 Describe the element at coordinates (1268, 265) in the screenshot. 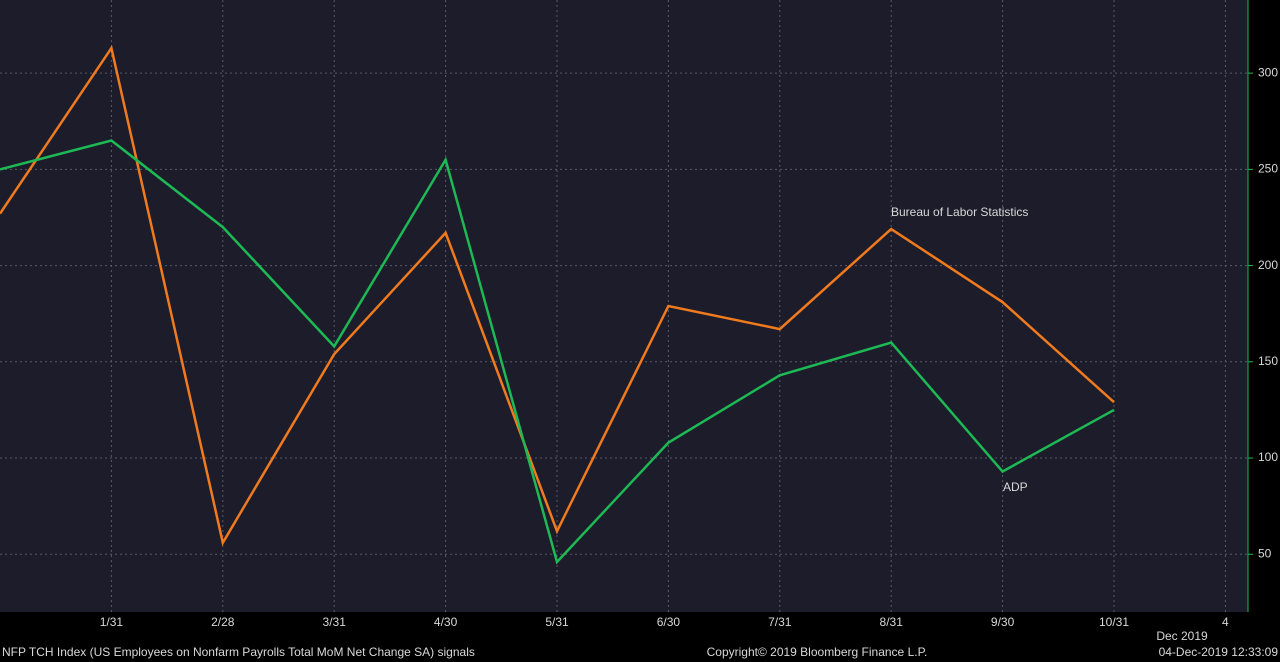

I see `y-tick-label: 200` at that location.